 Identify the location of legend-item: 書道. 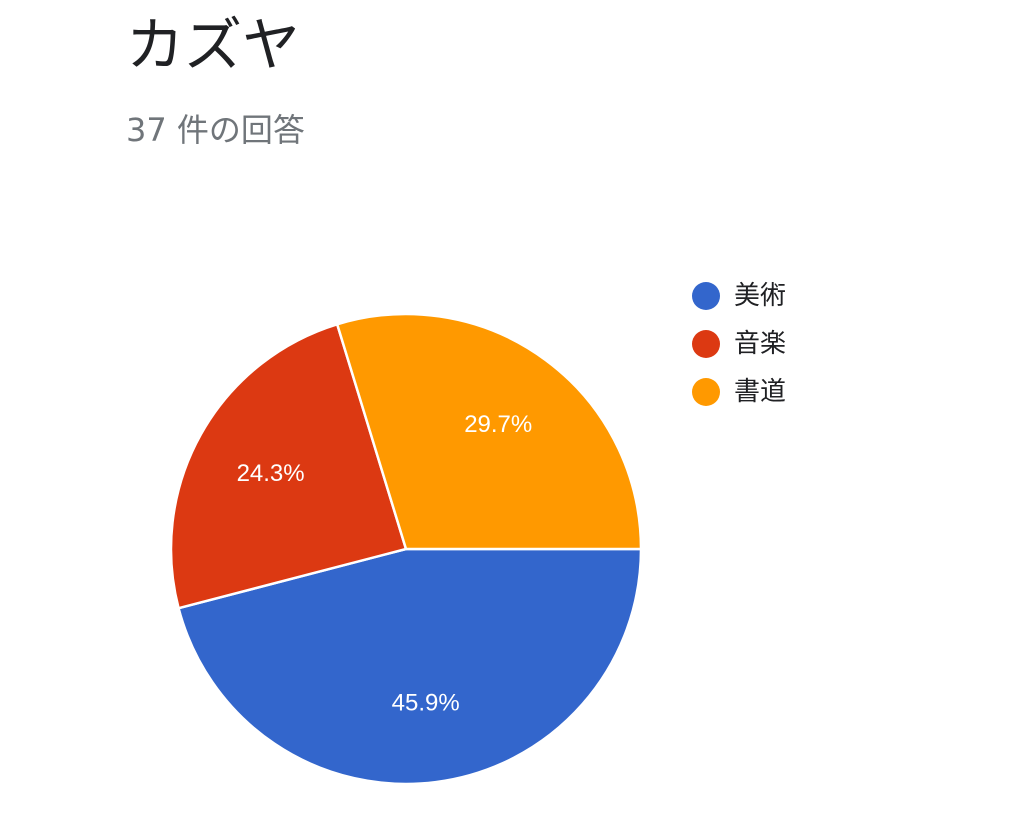
(739, 392).